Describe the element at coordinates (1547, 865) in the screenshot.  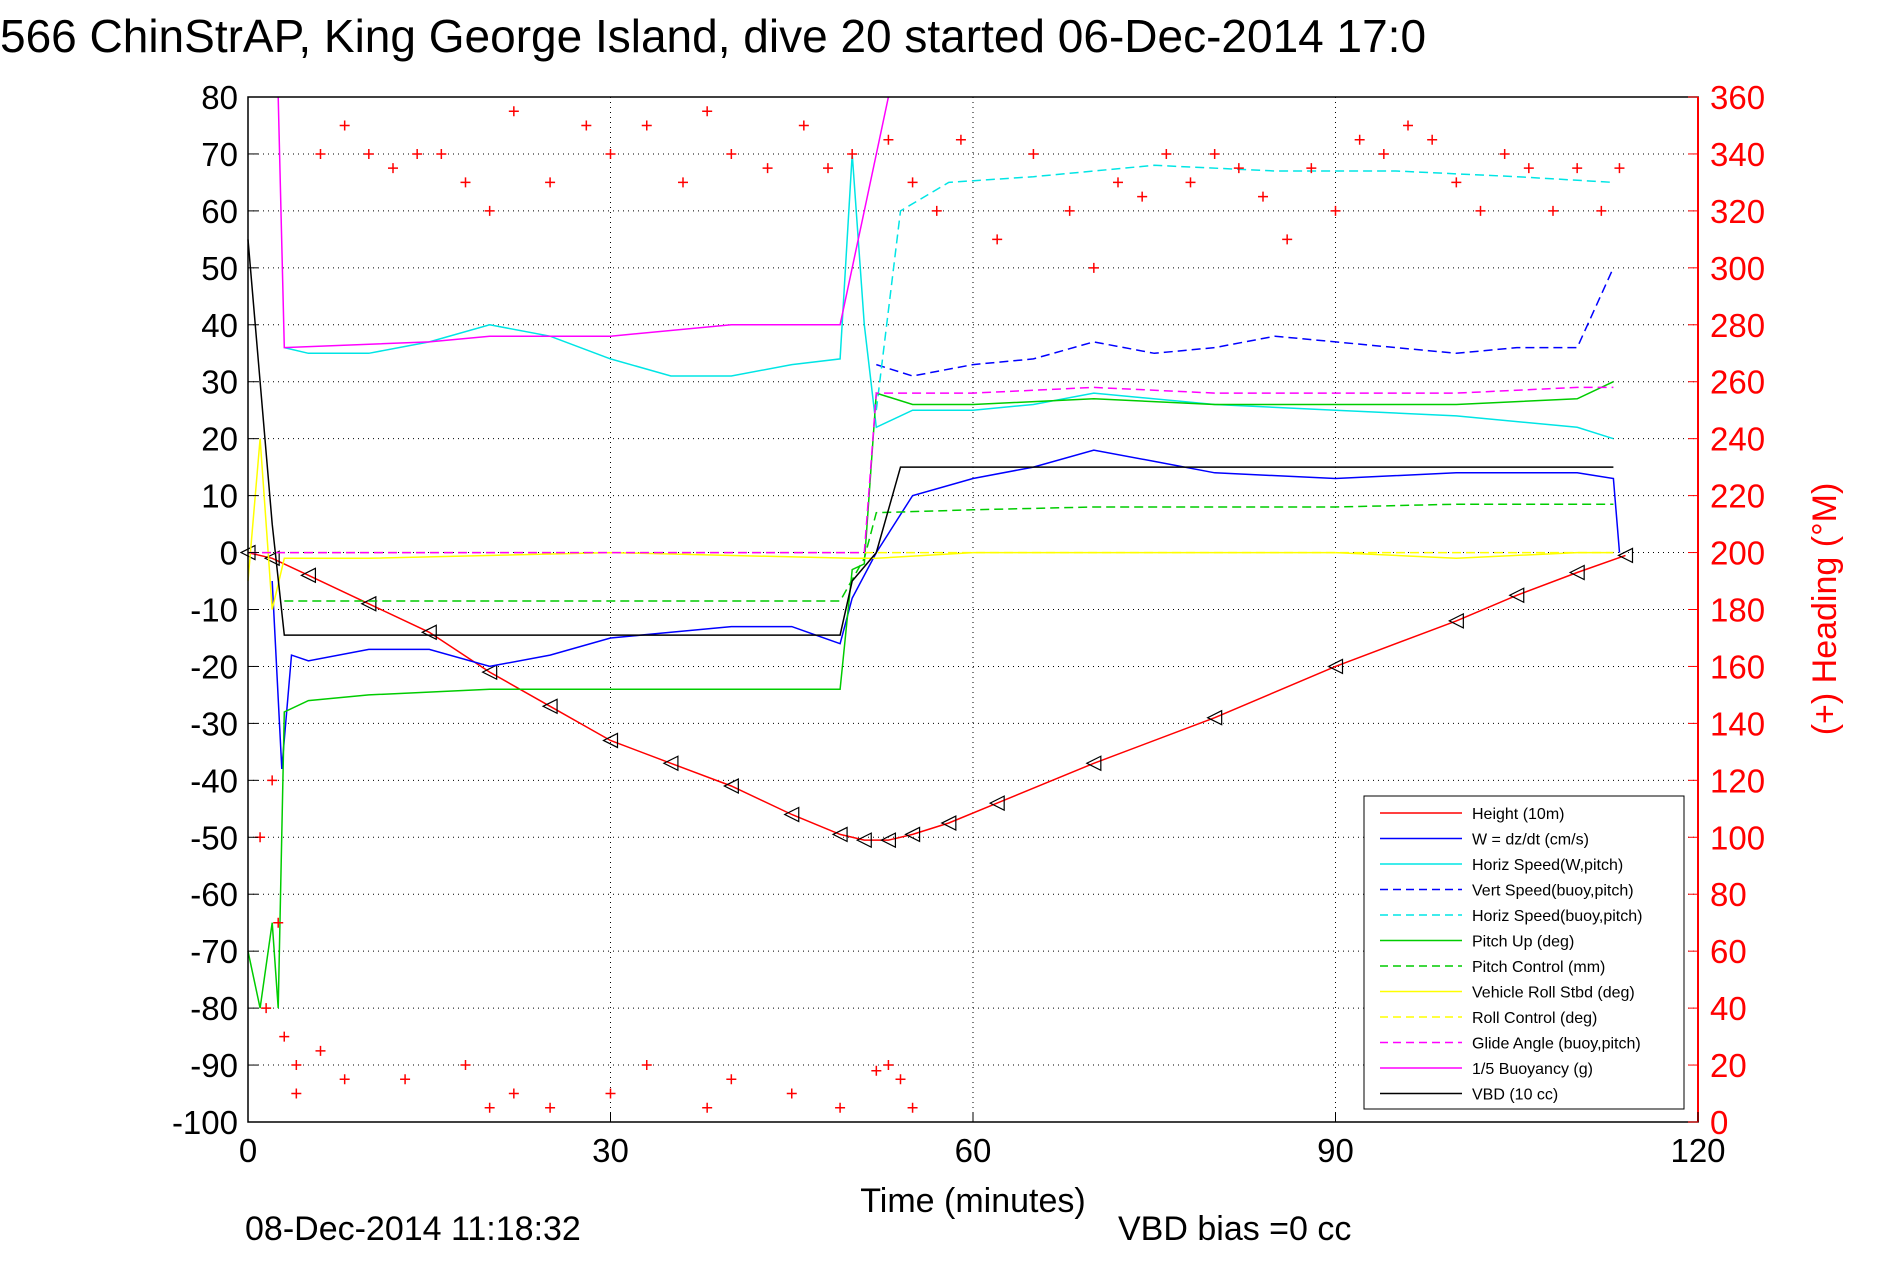
I see `legend-label: Horiz Speed(W,pitch)` at that location.